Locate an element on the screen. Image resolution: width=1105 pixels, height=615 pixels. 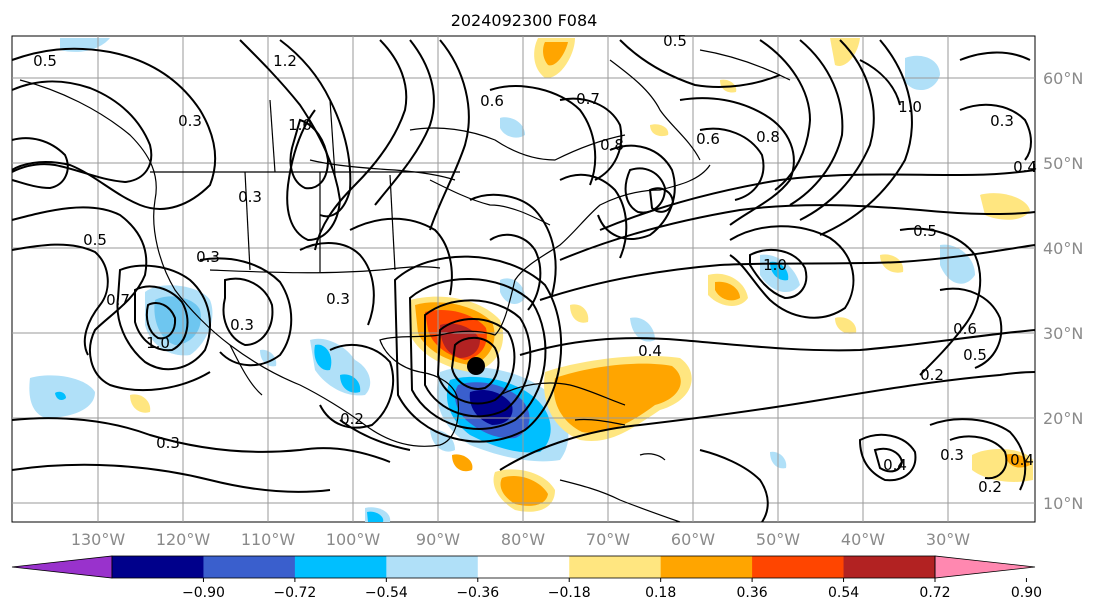
colorbar-tick-label: 0.36 is located at coordinates (752, 593).